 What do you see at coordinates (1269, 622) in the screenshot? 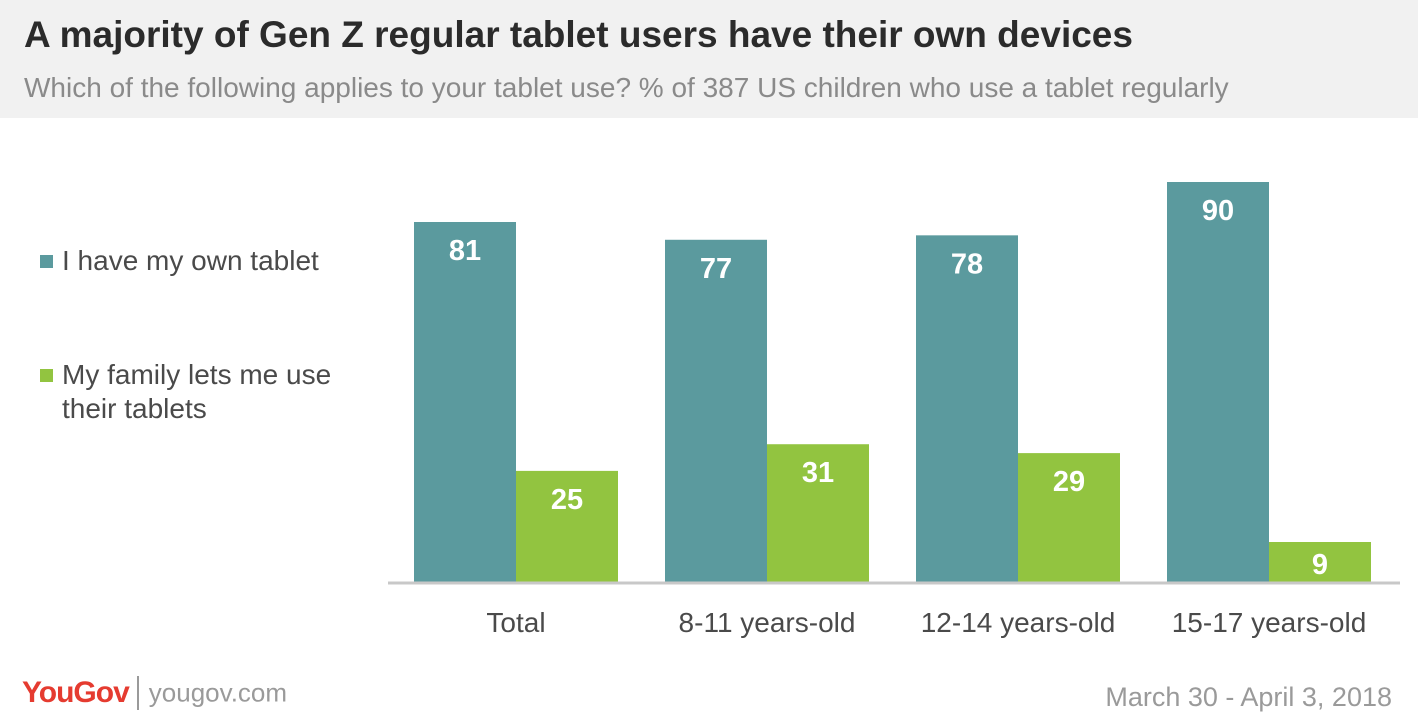
I see `category-tick-label-3: 15-17 years-old` at bounding box center [1269, 622].